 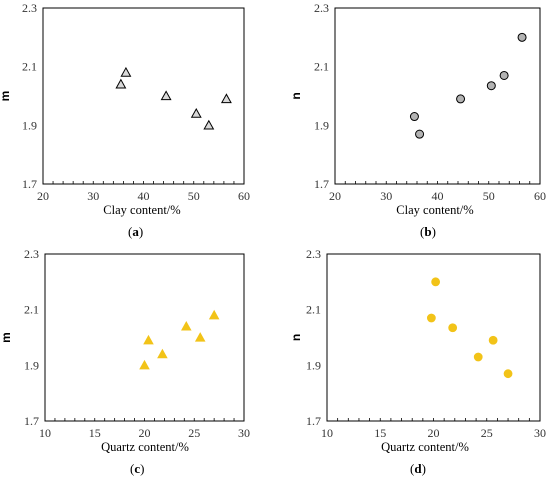 I want to click on panel-caption: (a), so click(x=135, y=231).